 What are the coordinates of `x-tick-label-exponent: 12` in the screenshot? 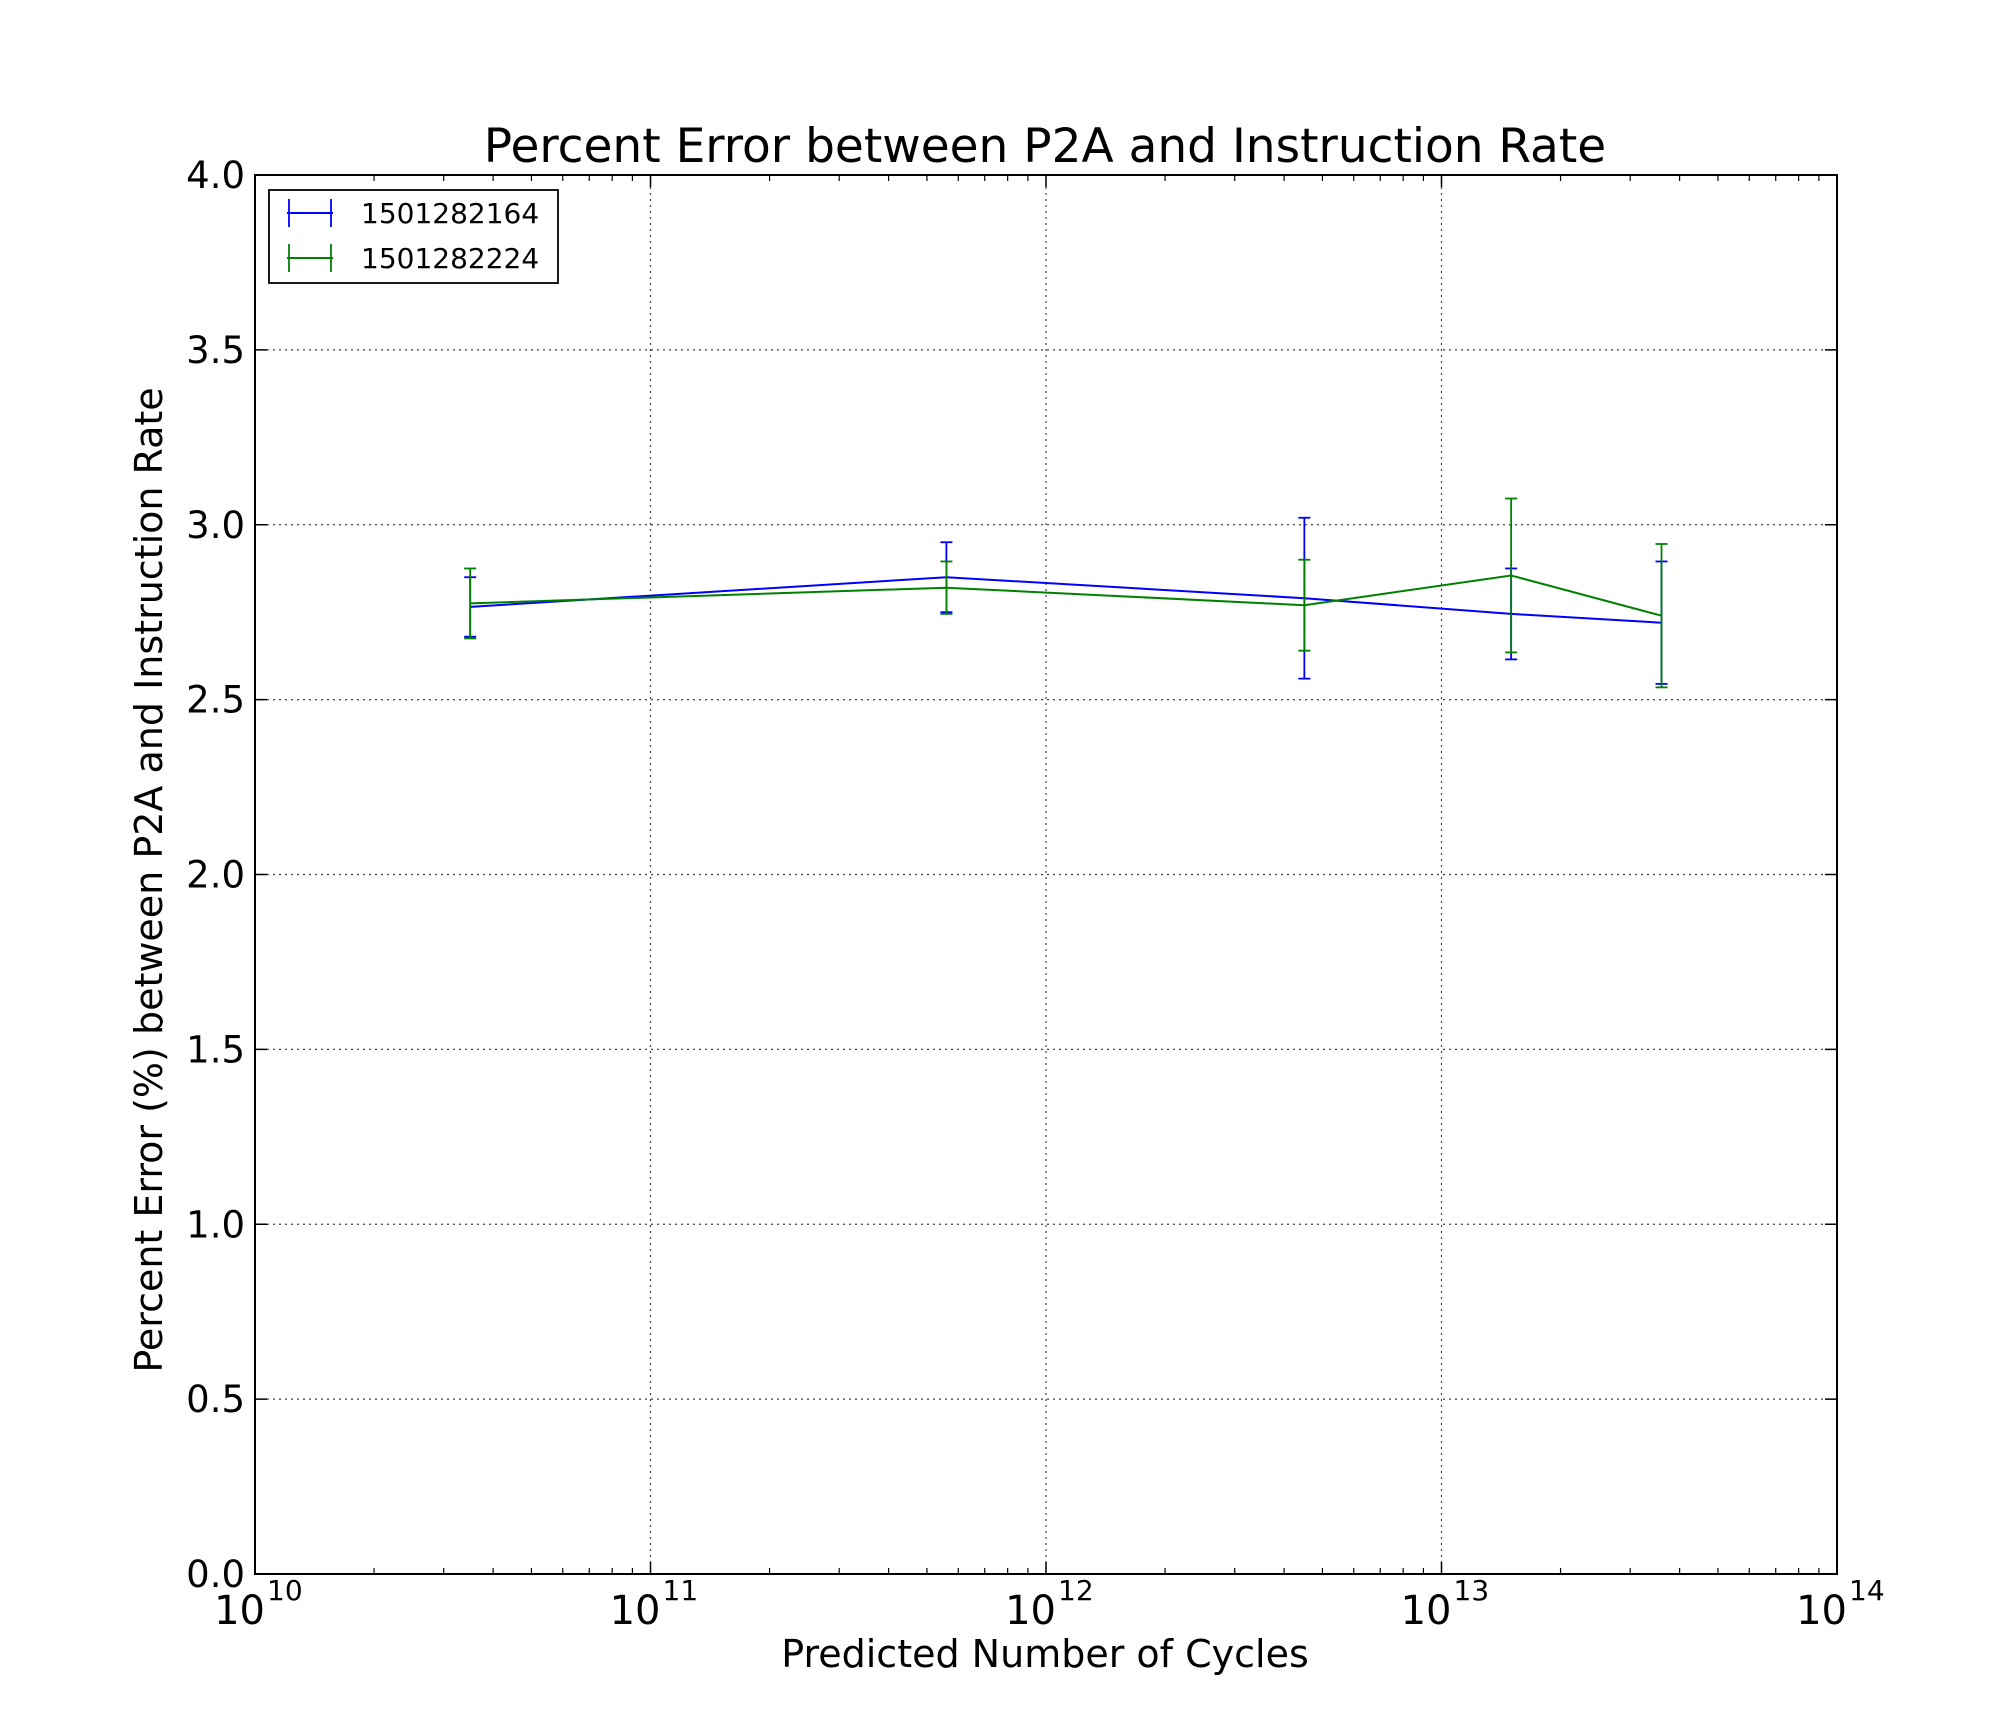 It's located at (1076, 1590).